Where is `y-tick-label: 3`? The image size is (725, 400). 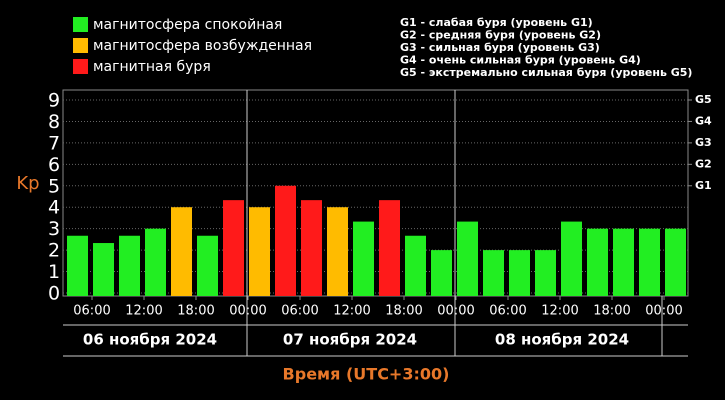
y-tick-label: 3 is located at coordinates (54, 229).